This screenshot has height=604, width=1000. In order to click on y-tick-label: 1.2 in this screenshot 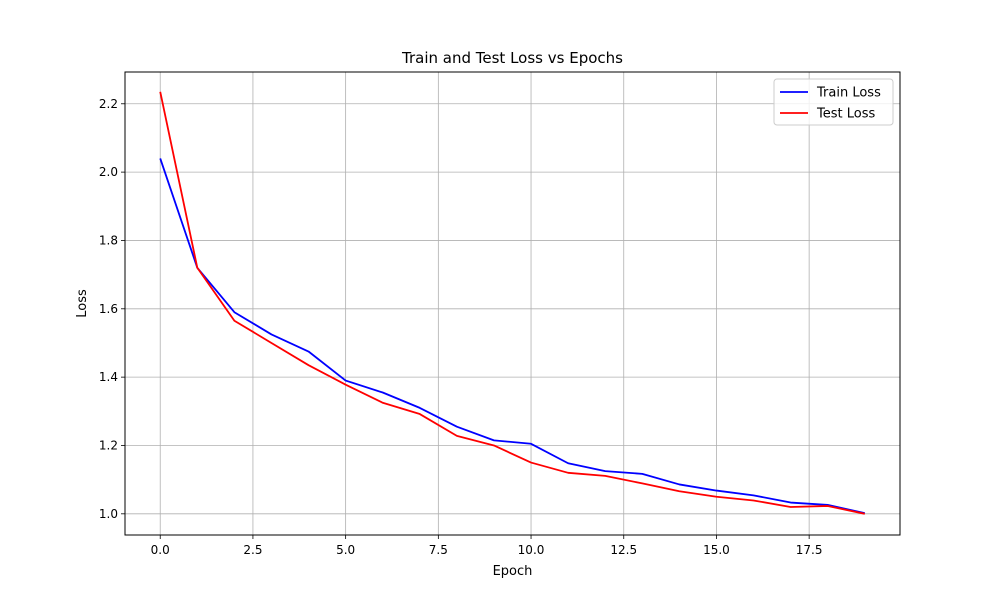, I will do `click(108, 445)`.